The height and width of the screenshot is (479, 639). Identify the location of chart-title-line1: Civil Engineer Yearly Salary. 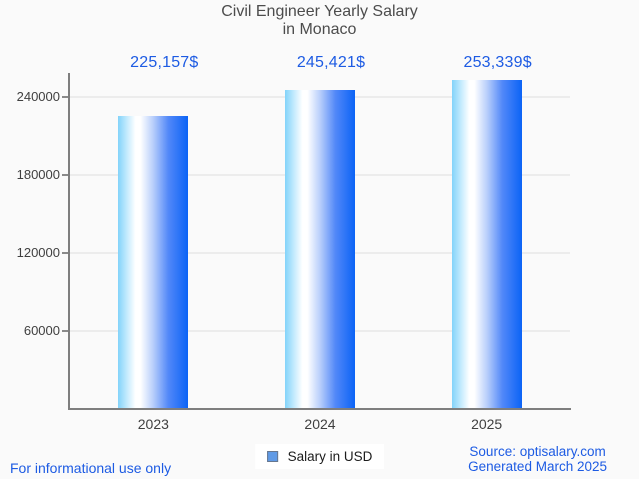
(319, 11).